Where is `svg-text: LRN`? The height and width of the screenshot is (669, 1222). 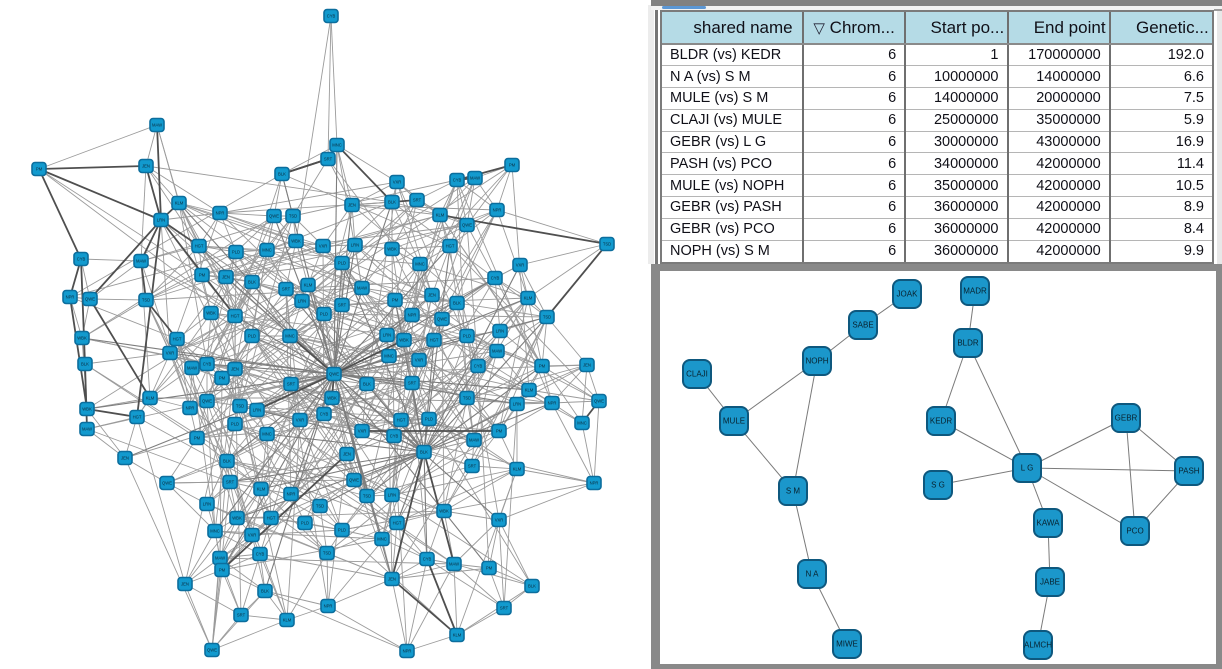
svg-text: LRN is located at coordinates (207, 504).